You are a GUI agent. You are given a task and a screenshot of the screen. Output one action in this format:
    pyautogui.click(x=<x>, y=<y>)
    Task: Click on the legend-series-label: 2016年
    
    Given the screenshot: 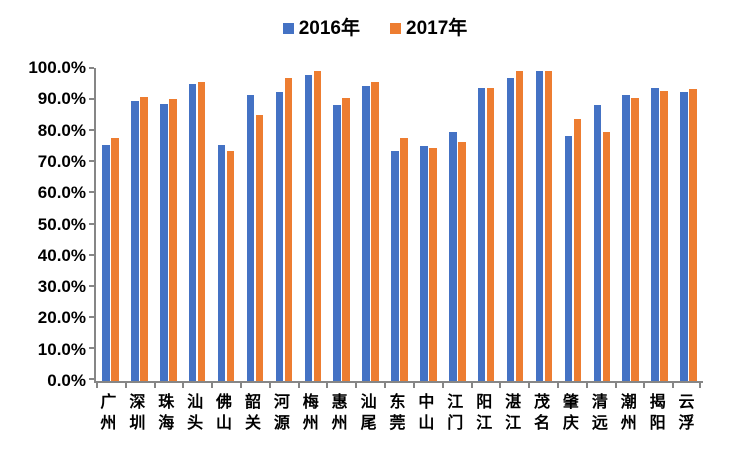 What is the action you would take?
    pyautogui.click(x=329, y=28)
    